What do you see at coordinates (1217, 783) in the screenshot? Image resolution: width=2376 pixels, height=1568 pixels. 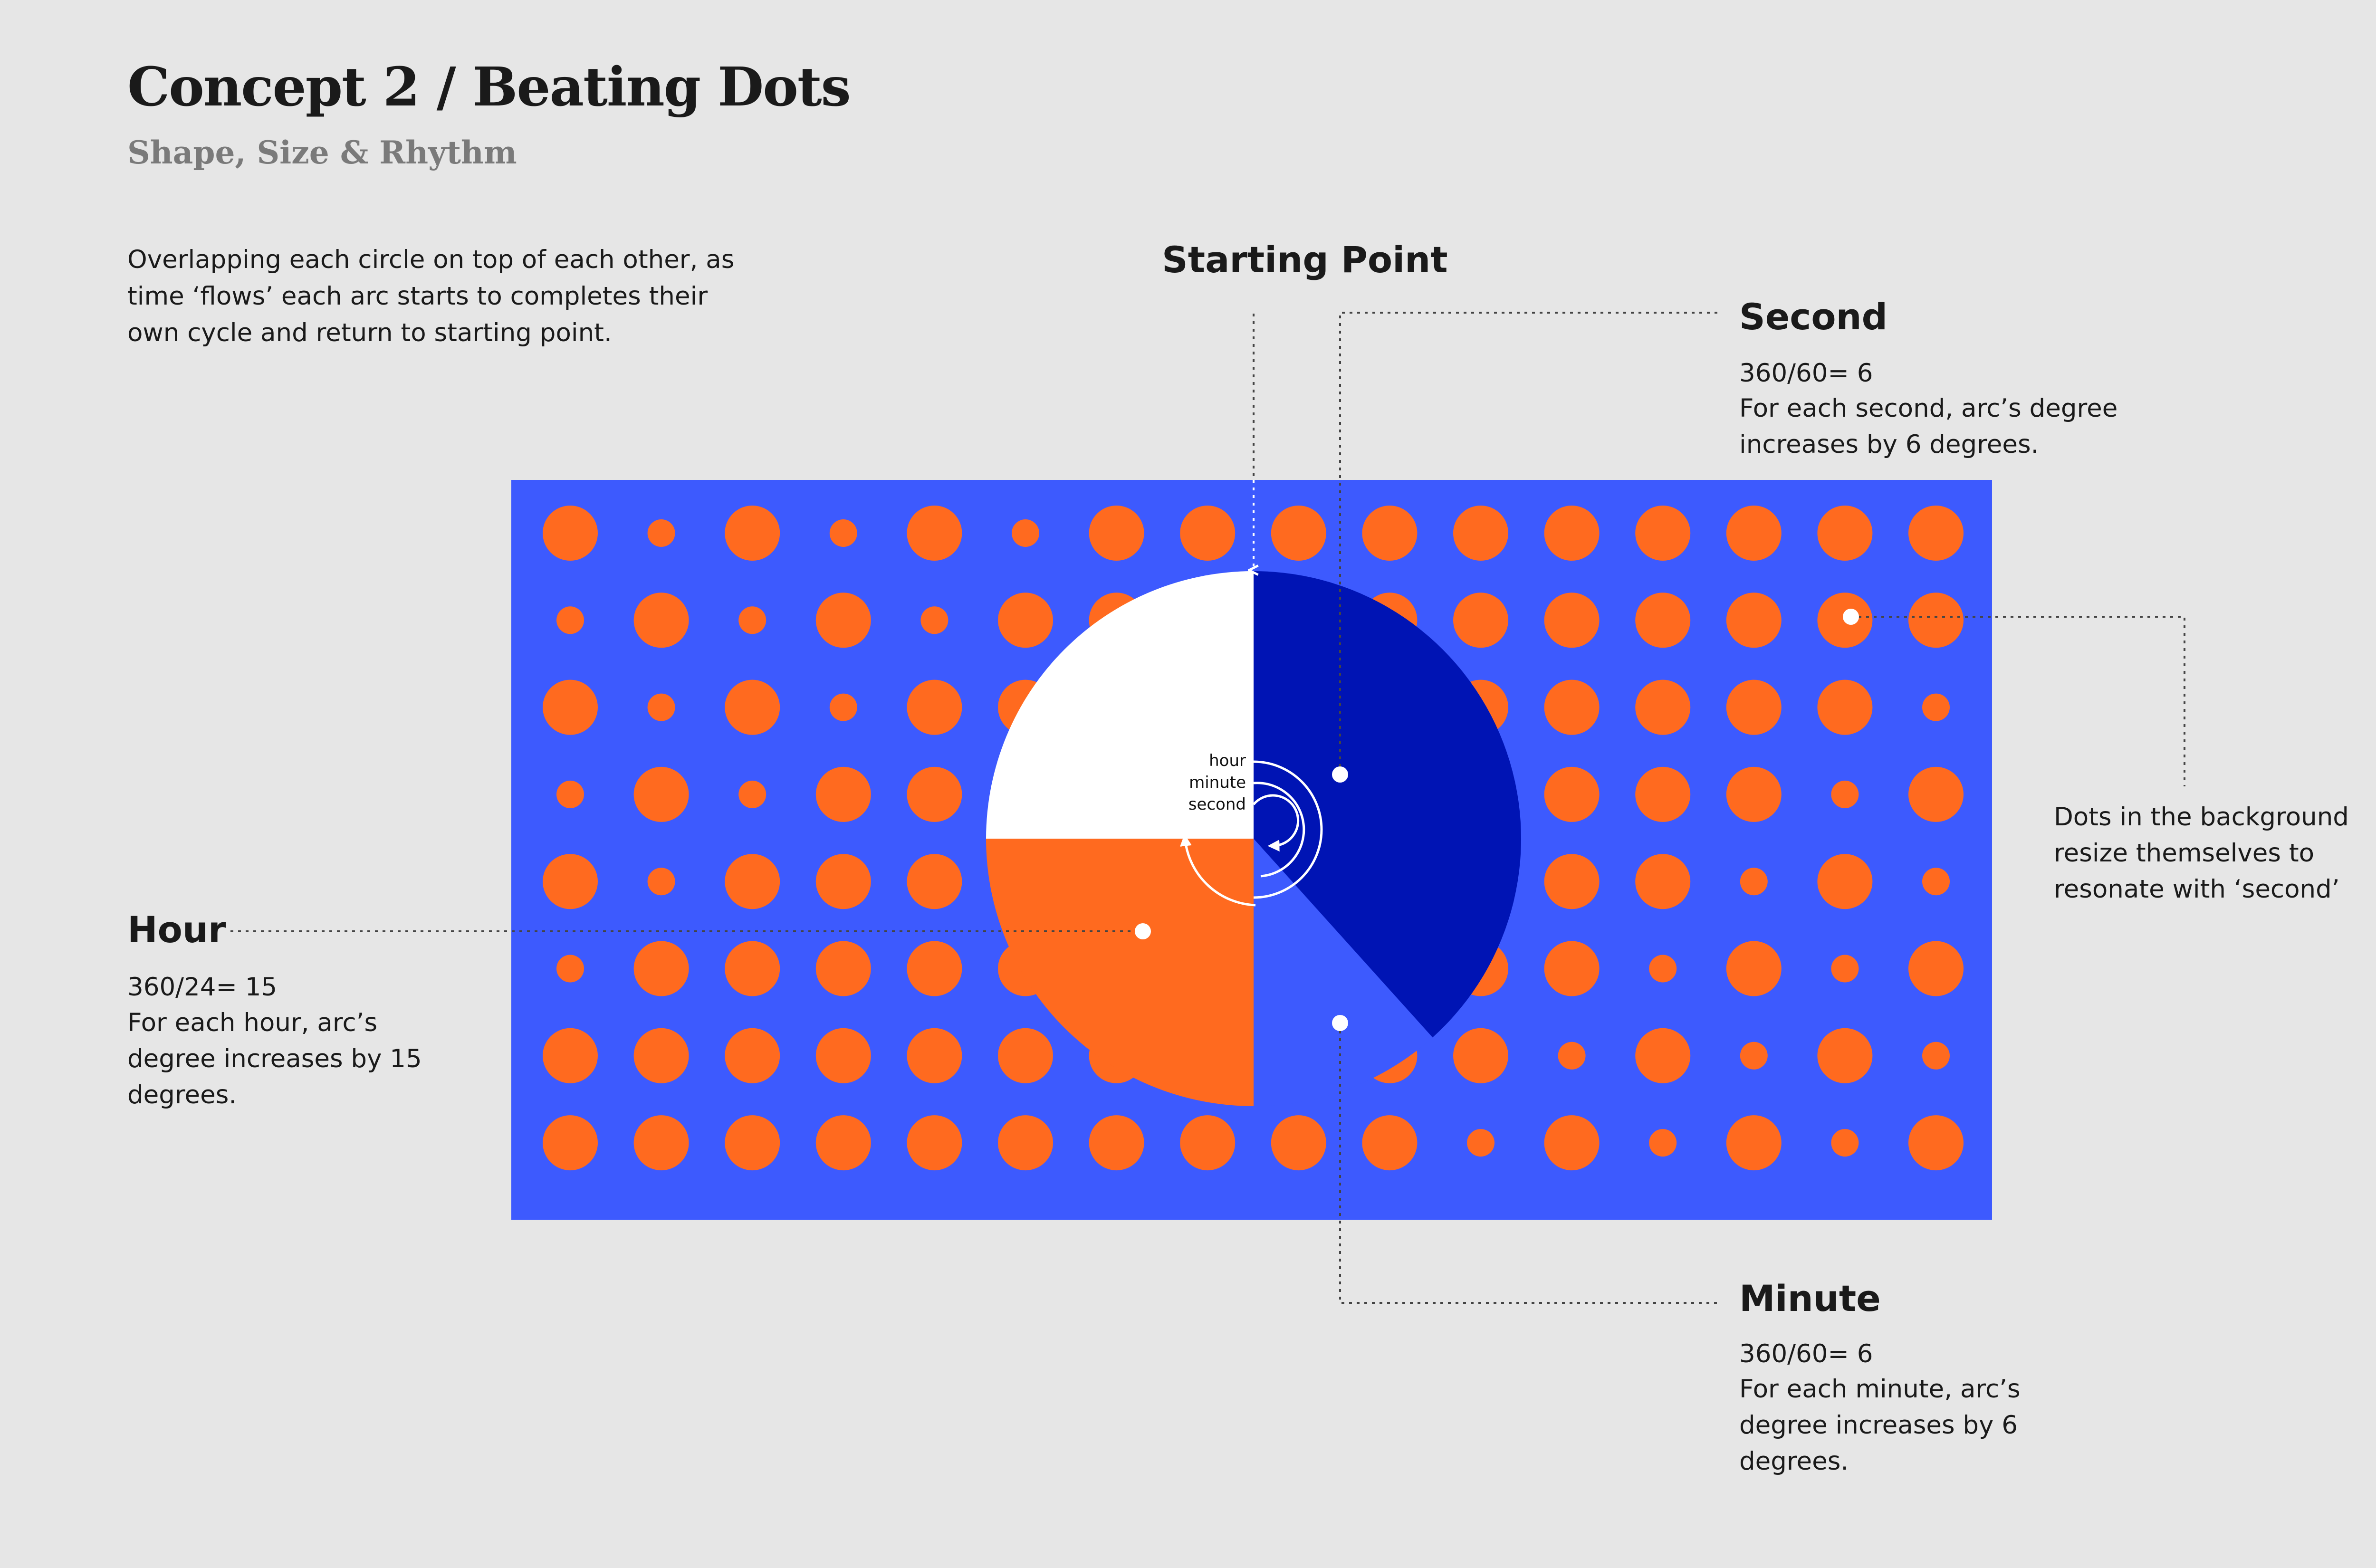 I see `legend-minute: minute` at bounding box center [1217, 783].